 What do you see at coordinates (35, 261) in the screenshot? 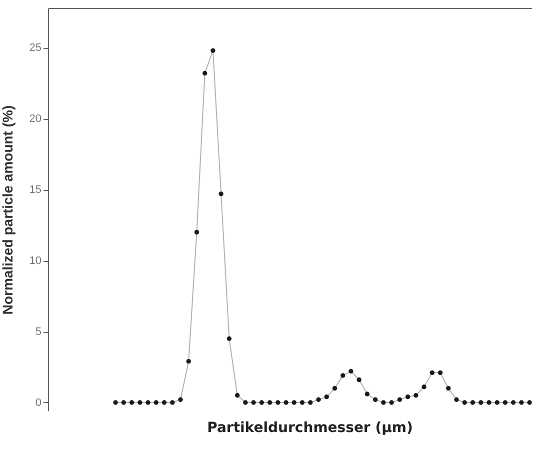
I see `y-tick-label: 10` at bounding box center [35, 261].